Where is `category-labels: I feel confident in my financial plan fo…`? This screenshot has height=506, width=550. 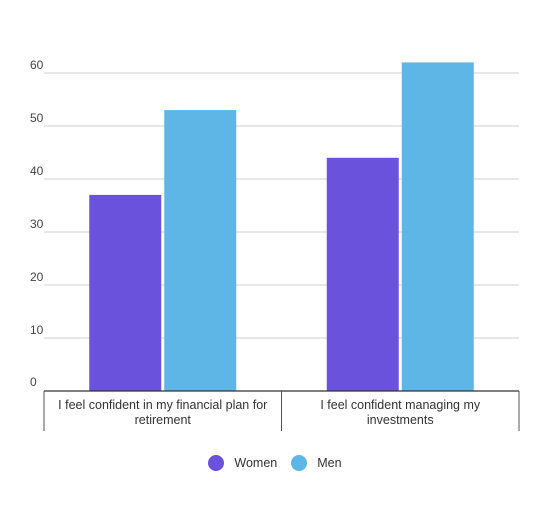
category-labels: I feel confident in my financial plan fo… is located at coordinates (269, 412).